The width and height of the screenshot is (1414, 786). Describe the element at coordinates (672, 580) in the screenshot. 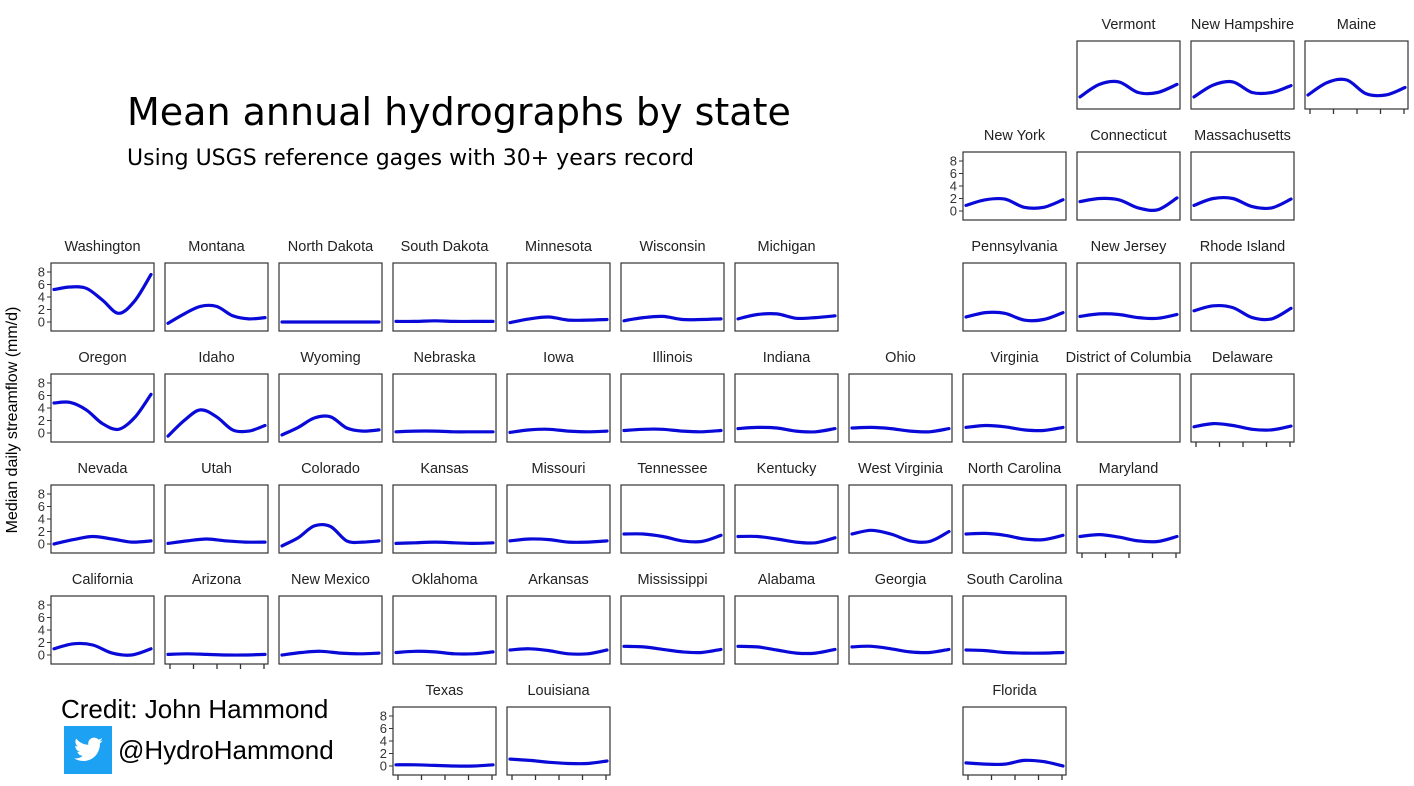

I see `panel-title: Mississippi` at that location.